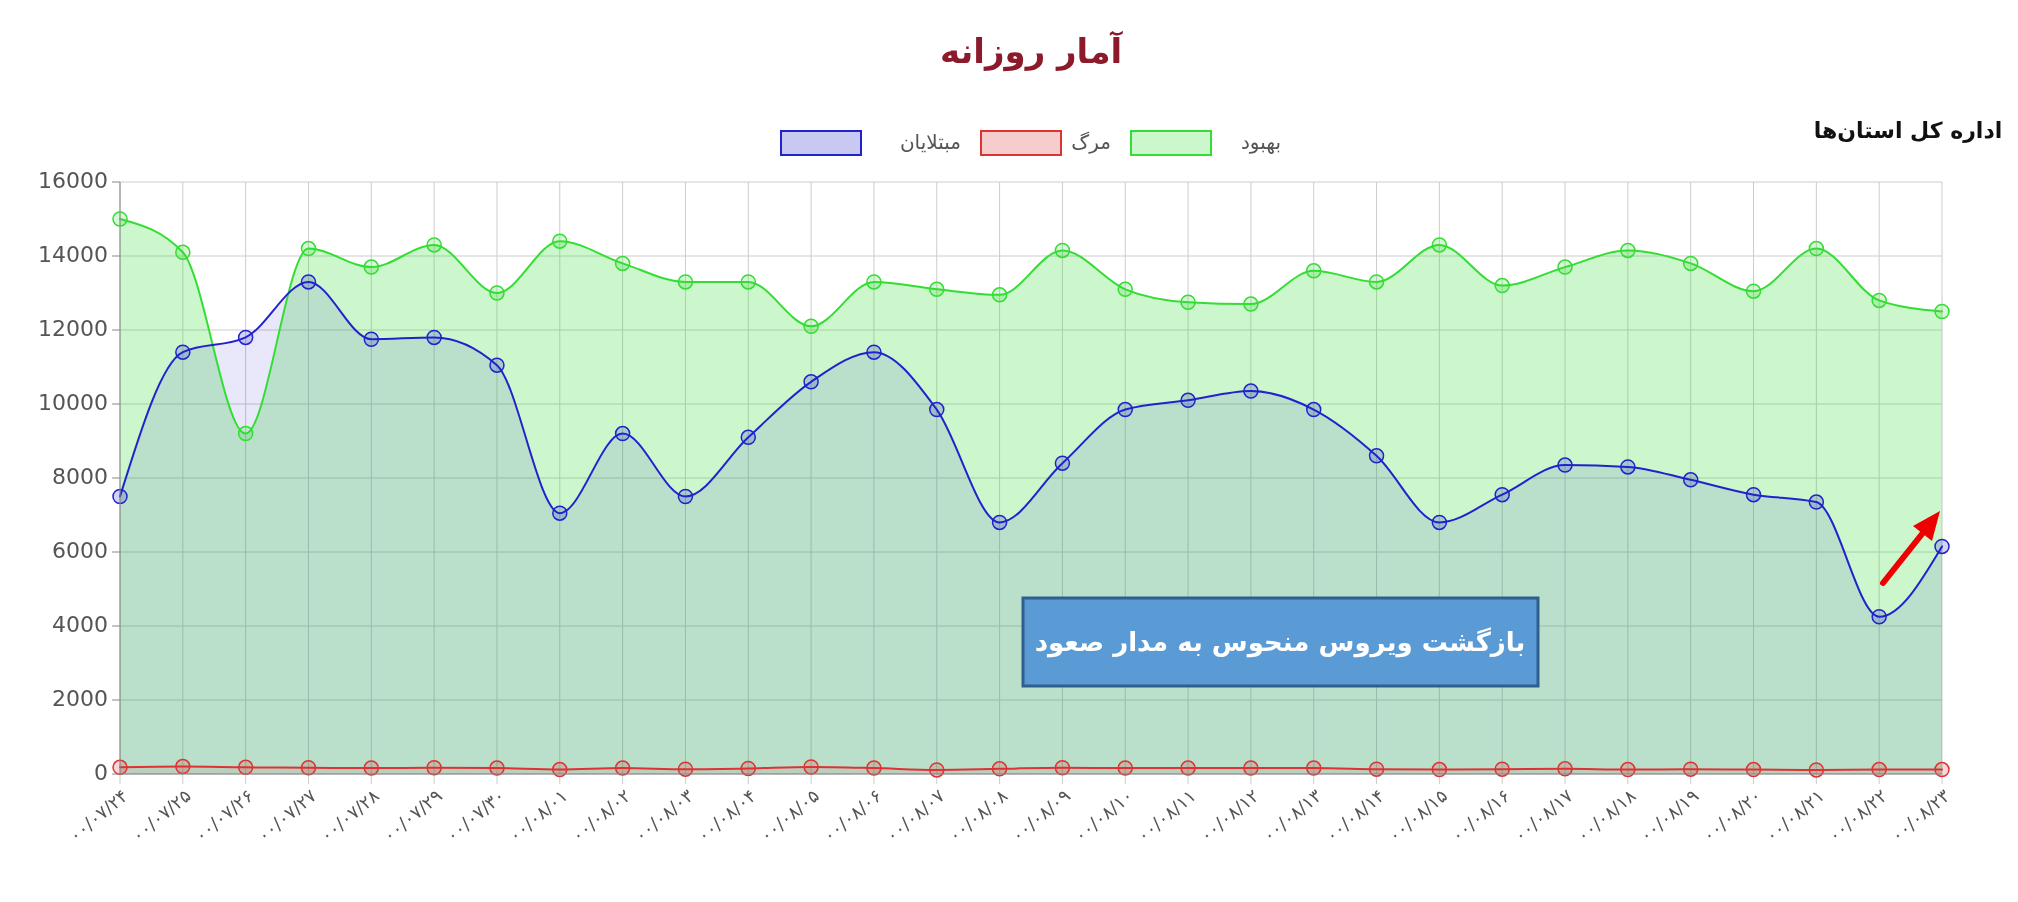 The image size is (2018, 902). What do you see at coordinates (80, 698) in the screenshot?
I see `y-tick-label: 2000` at bounding box center [80, 698].